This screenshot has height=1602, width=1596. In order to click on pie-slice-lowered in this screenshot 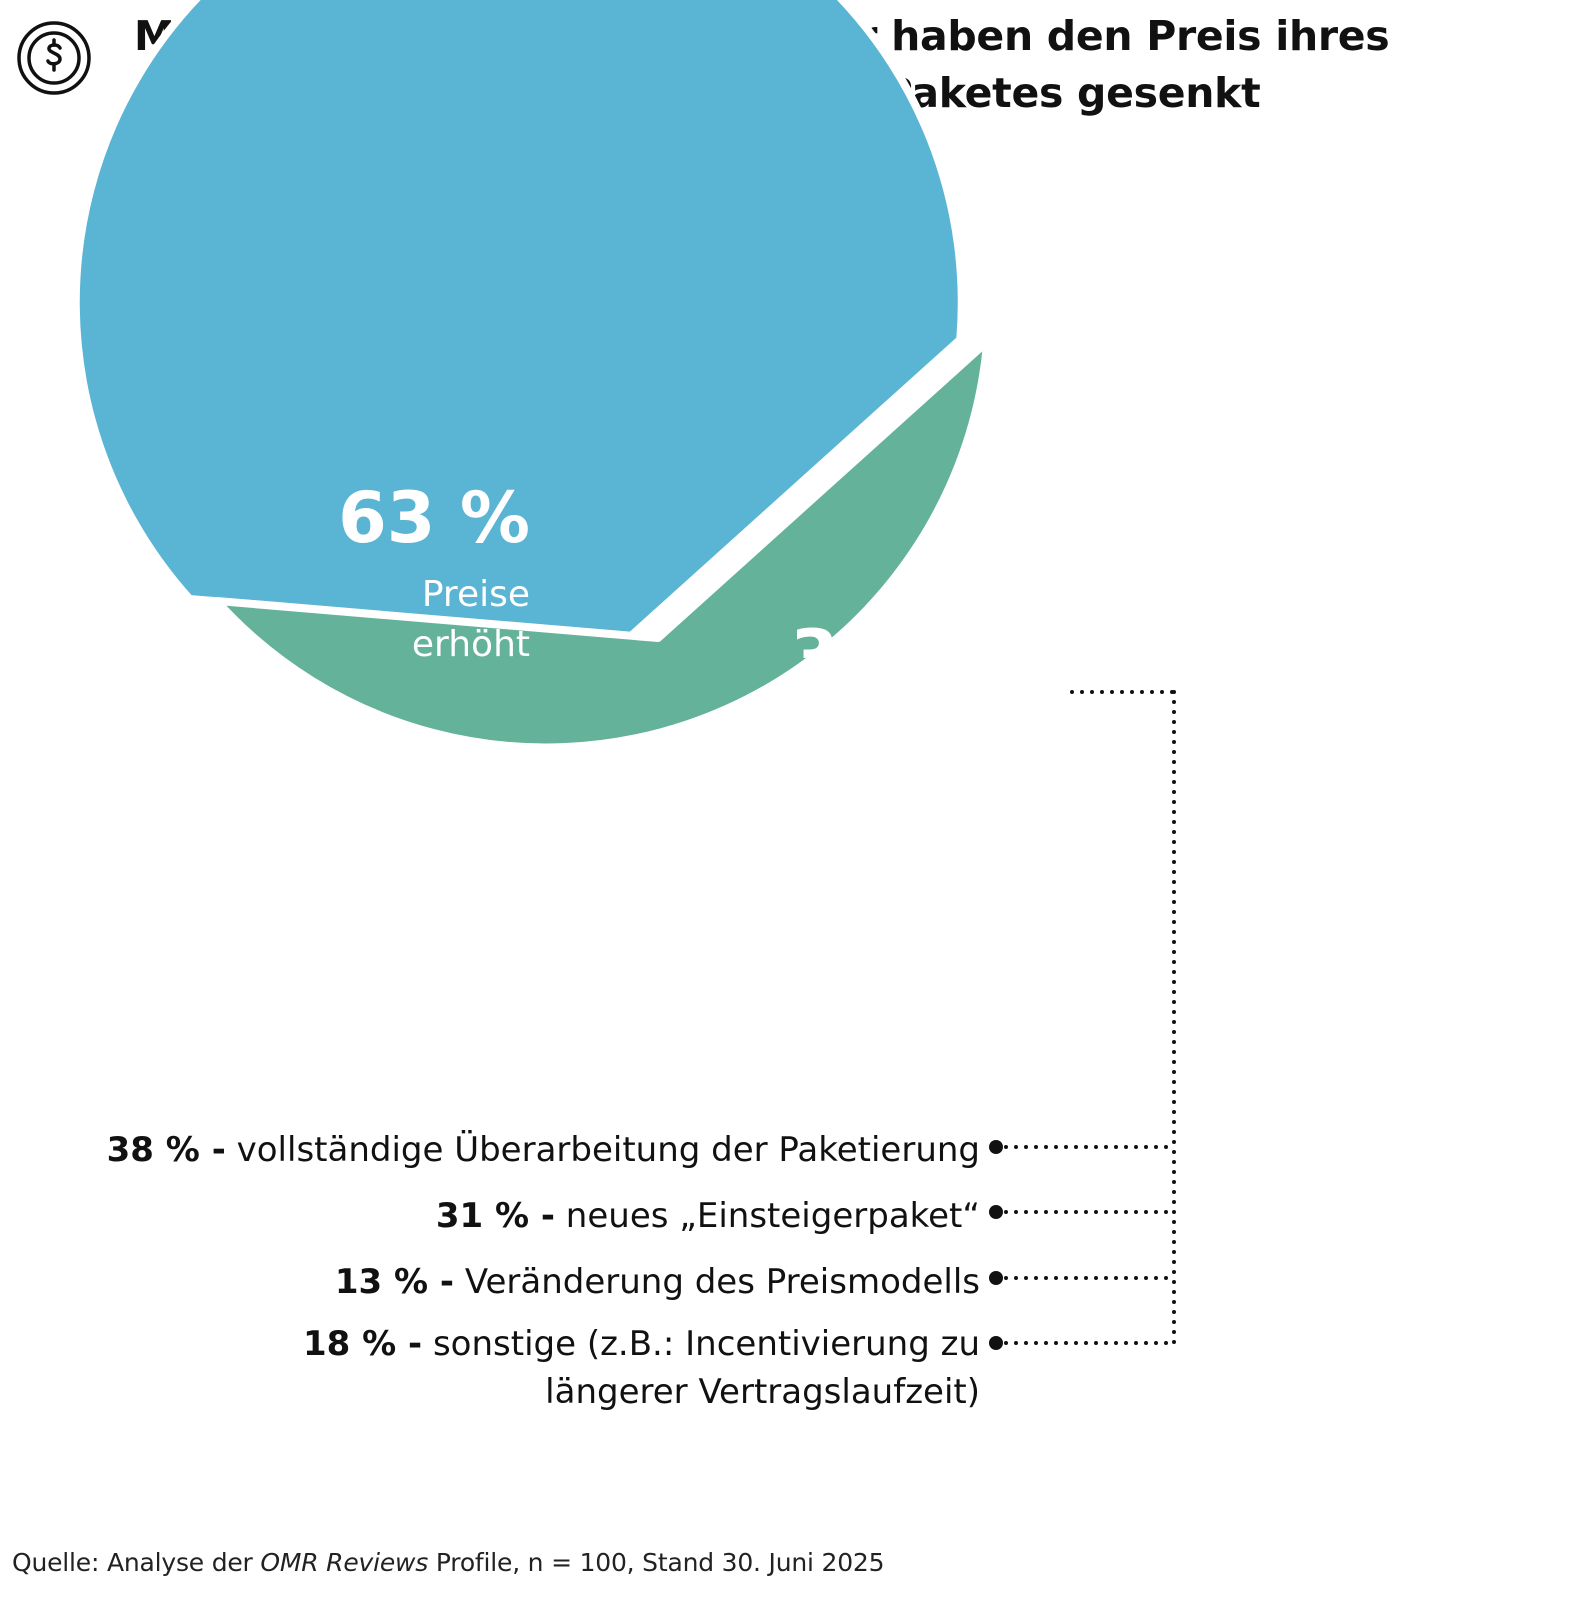, I will do `click(602, 544)`.